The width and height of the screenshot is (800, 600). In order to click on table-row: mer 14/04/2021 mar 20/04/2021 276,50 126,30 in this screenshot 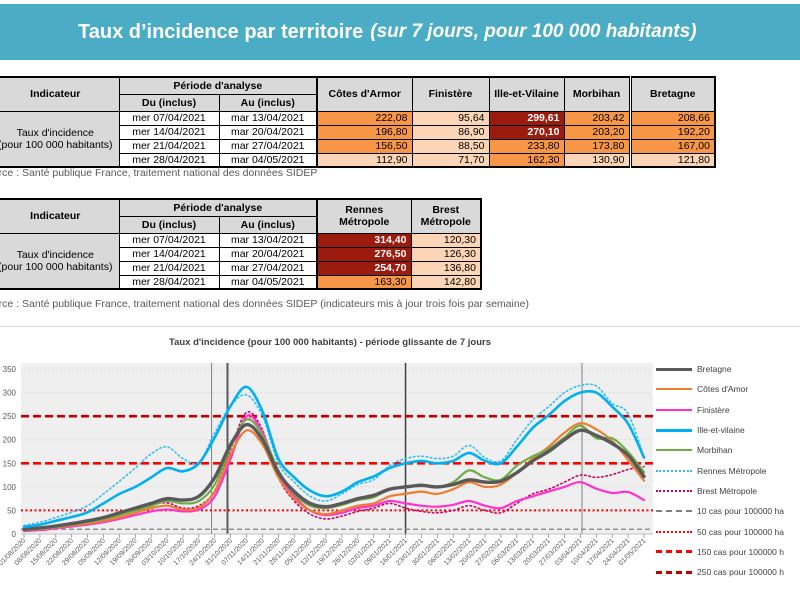, I will do `click(241, 254)`.